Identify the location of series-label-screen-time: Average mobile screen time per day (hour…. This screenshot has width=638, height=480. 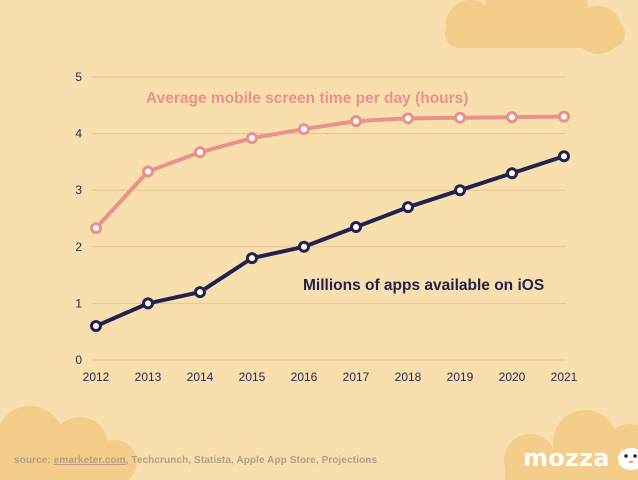
(307, 98).